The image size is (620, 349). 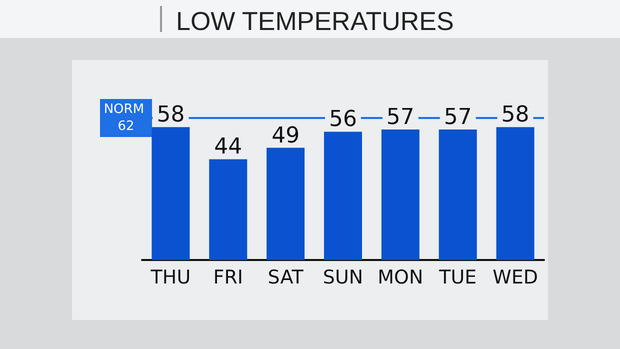 I want to click on x-tick-label: SAT, so click(x=286, y=277).